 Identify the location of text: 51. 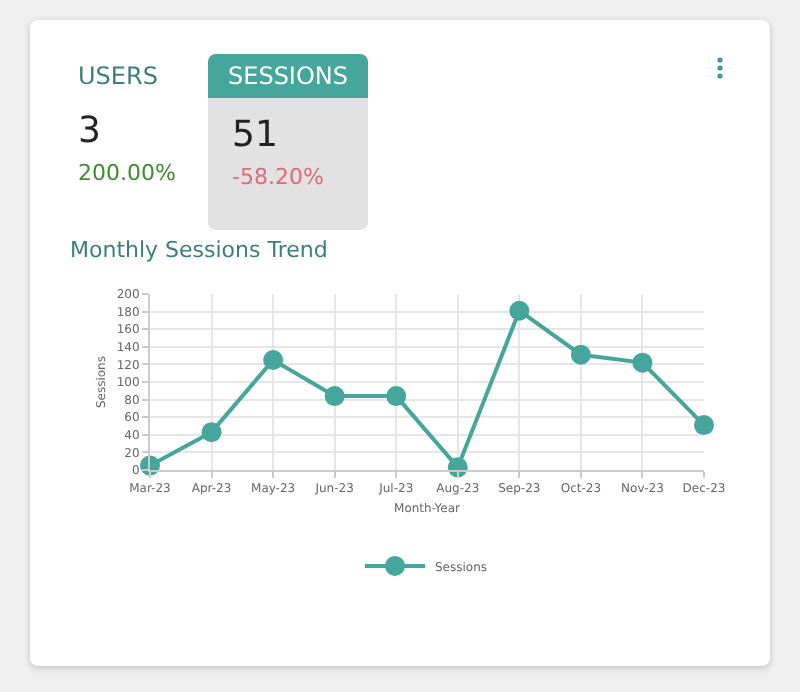
(255, 134).